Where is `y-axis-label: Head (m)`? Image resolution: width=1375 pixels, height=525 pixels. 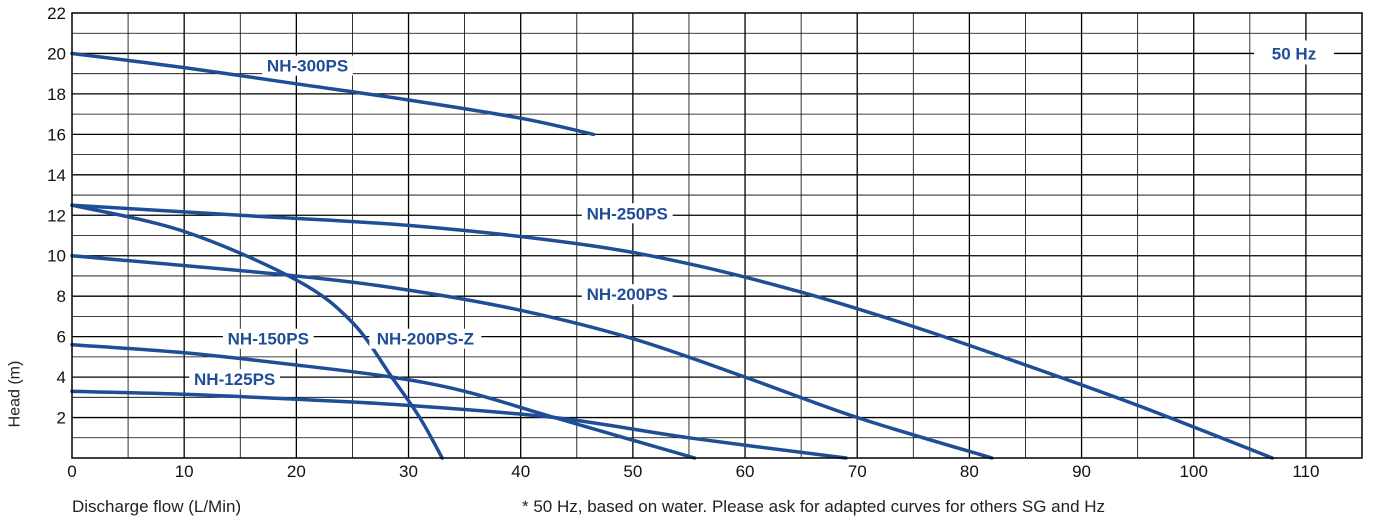 y-axis-label: Head (m) is located at coordinates (15, 394).